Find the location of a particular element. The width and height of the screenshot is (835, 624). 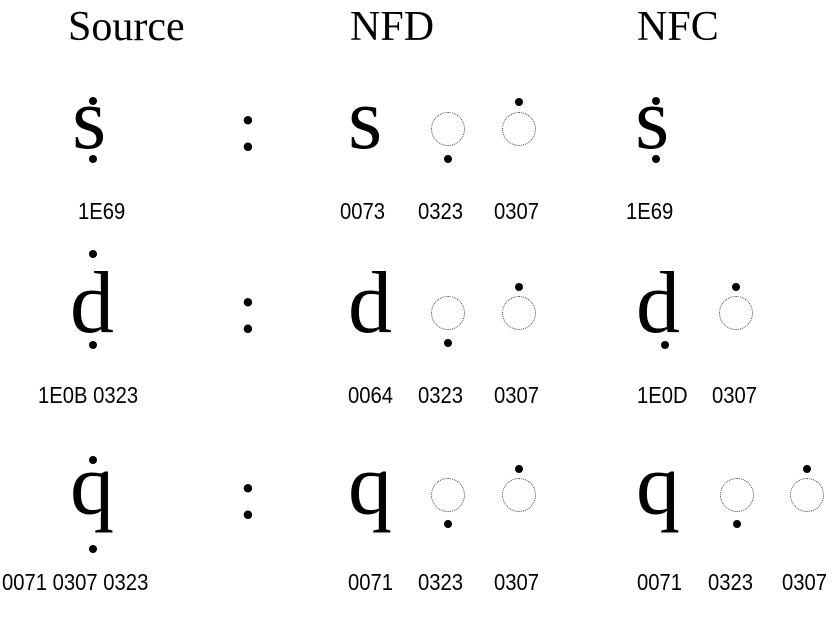

source-codepoints: 1E69 is located at coordinates (102, 211).